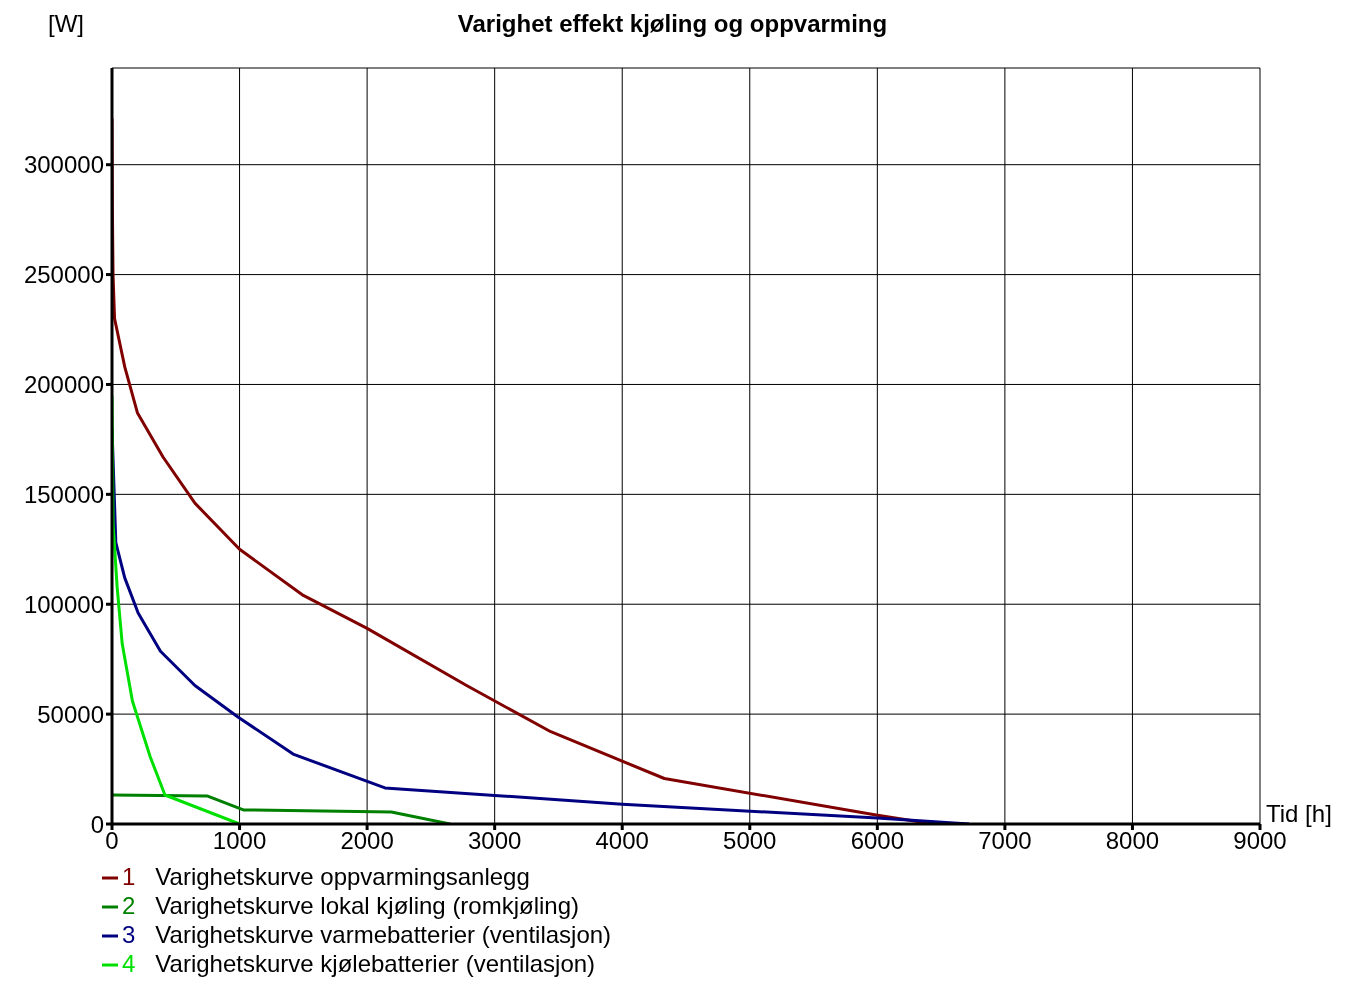  Describe the element at coordinates (672, 23) in the screenshot. I see `chart-title: Varighet effekt kjøling og oppvarming` at that location.